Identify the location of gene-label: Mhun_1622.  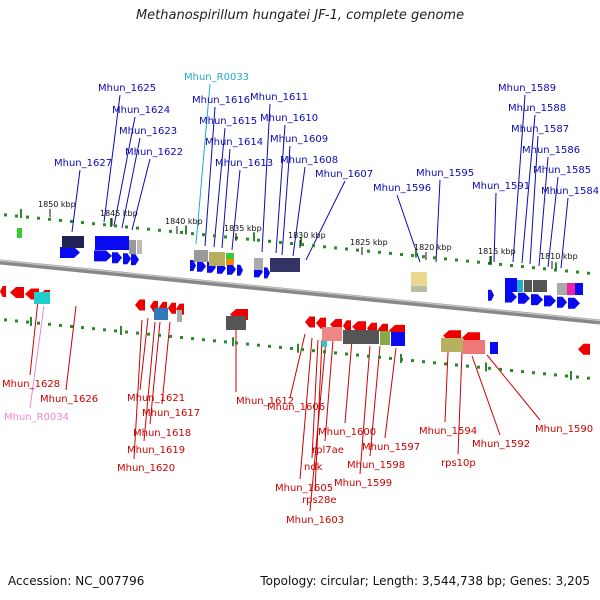
(154, 152).